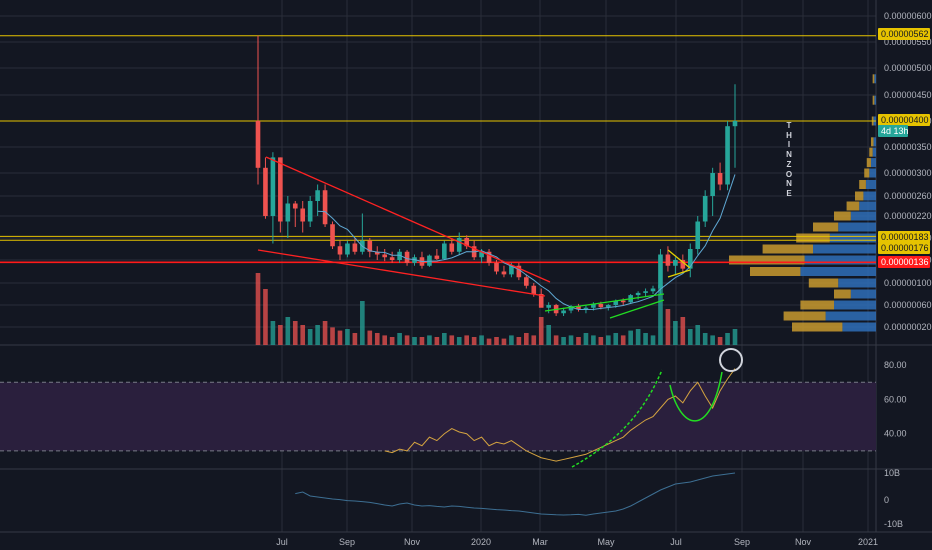  I want to click on price-tick-label: 0.00000600, so click(908, 16).